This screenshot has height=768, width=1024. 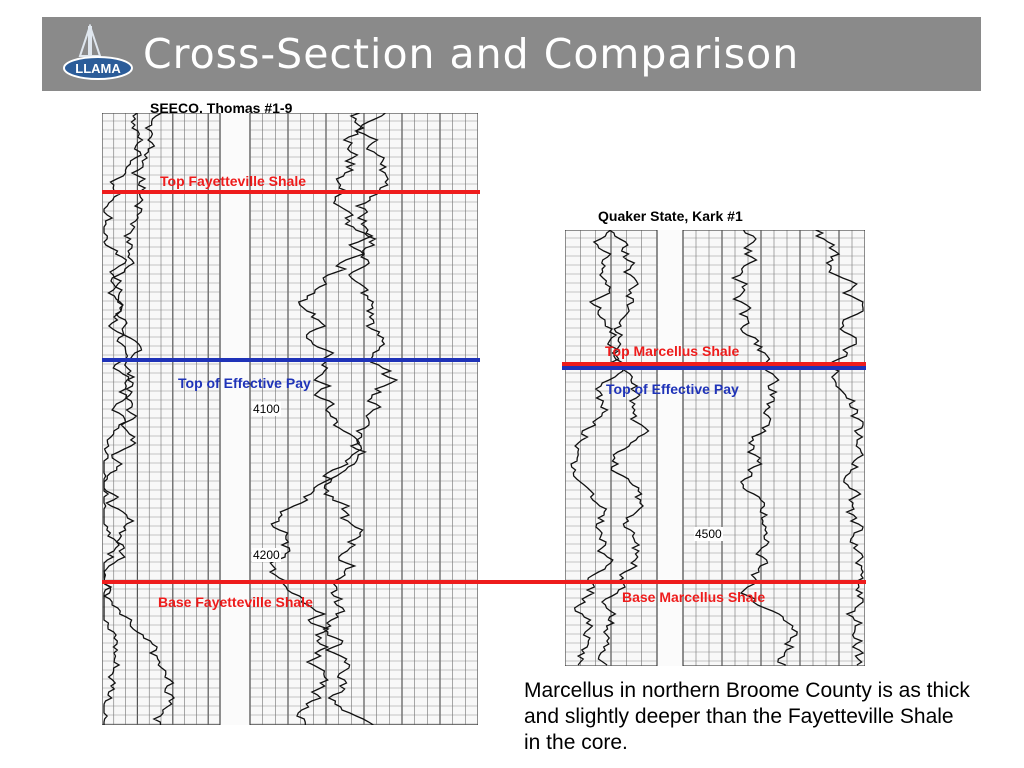 I want to click on left-well-name: SEECO, Thomas #1-9, so click(x=221, y=108).